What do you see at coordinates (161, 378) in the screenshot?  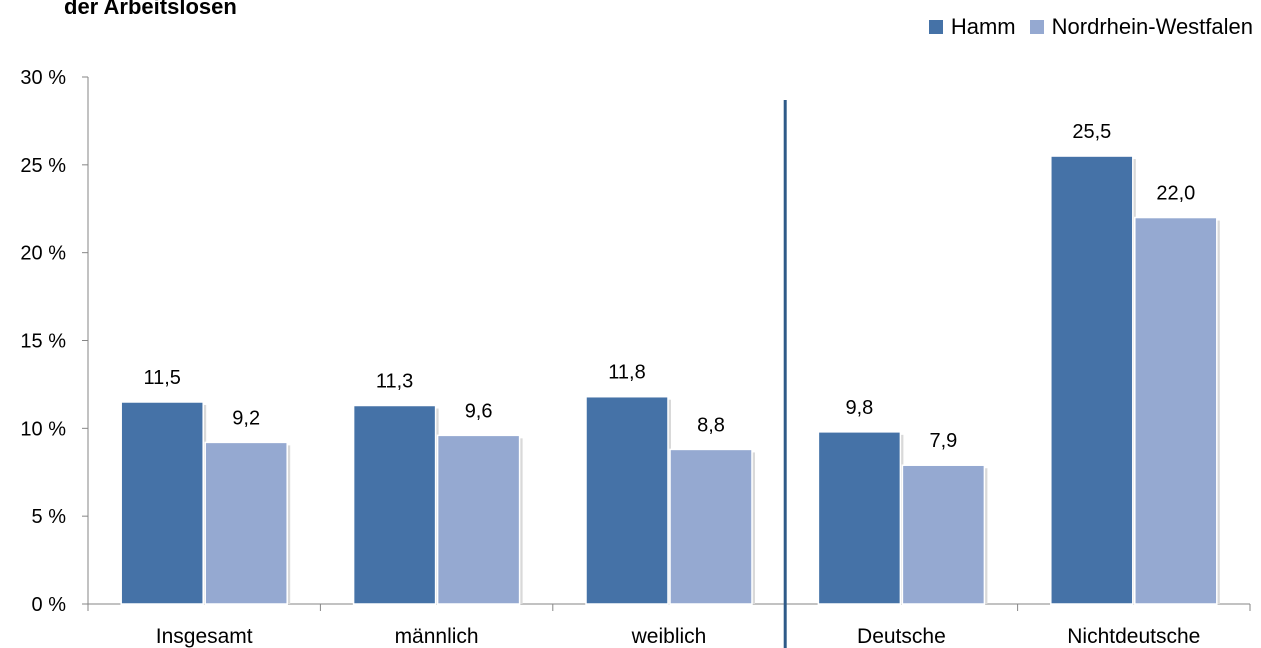 I see `data-label: 11,5` at bounding box center [161, 378].